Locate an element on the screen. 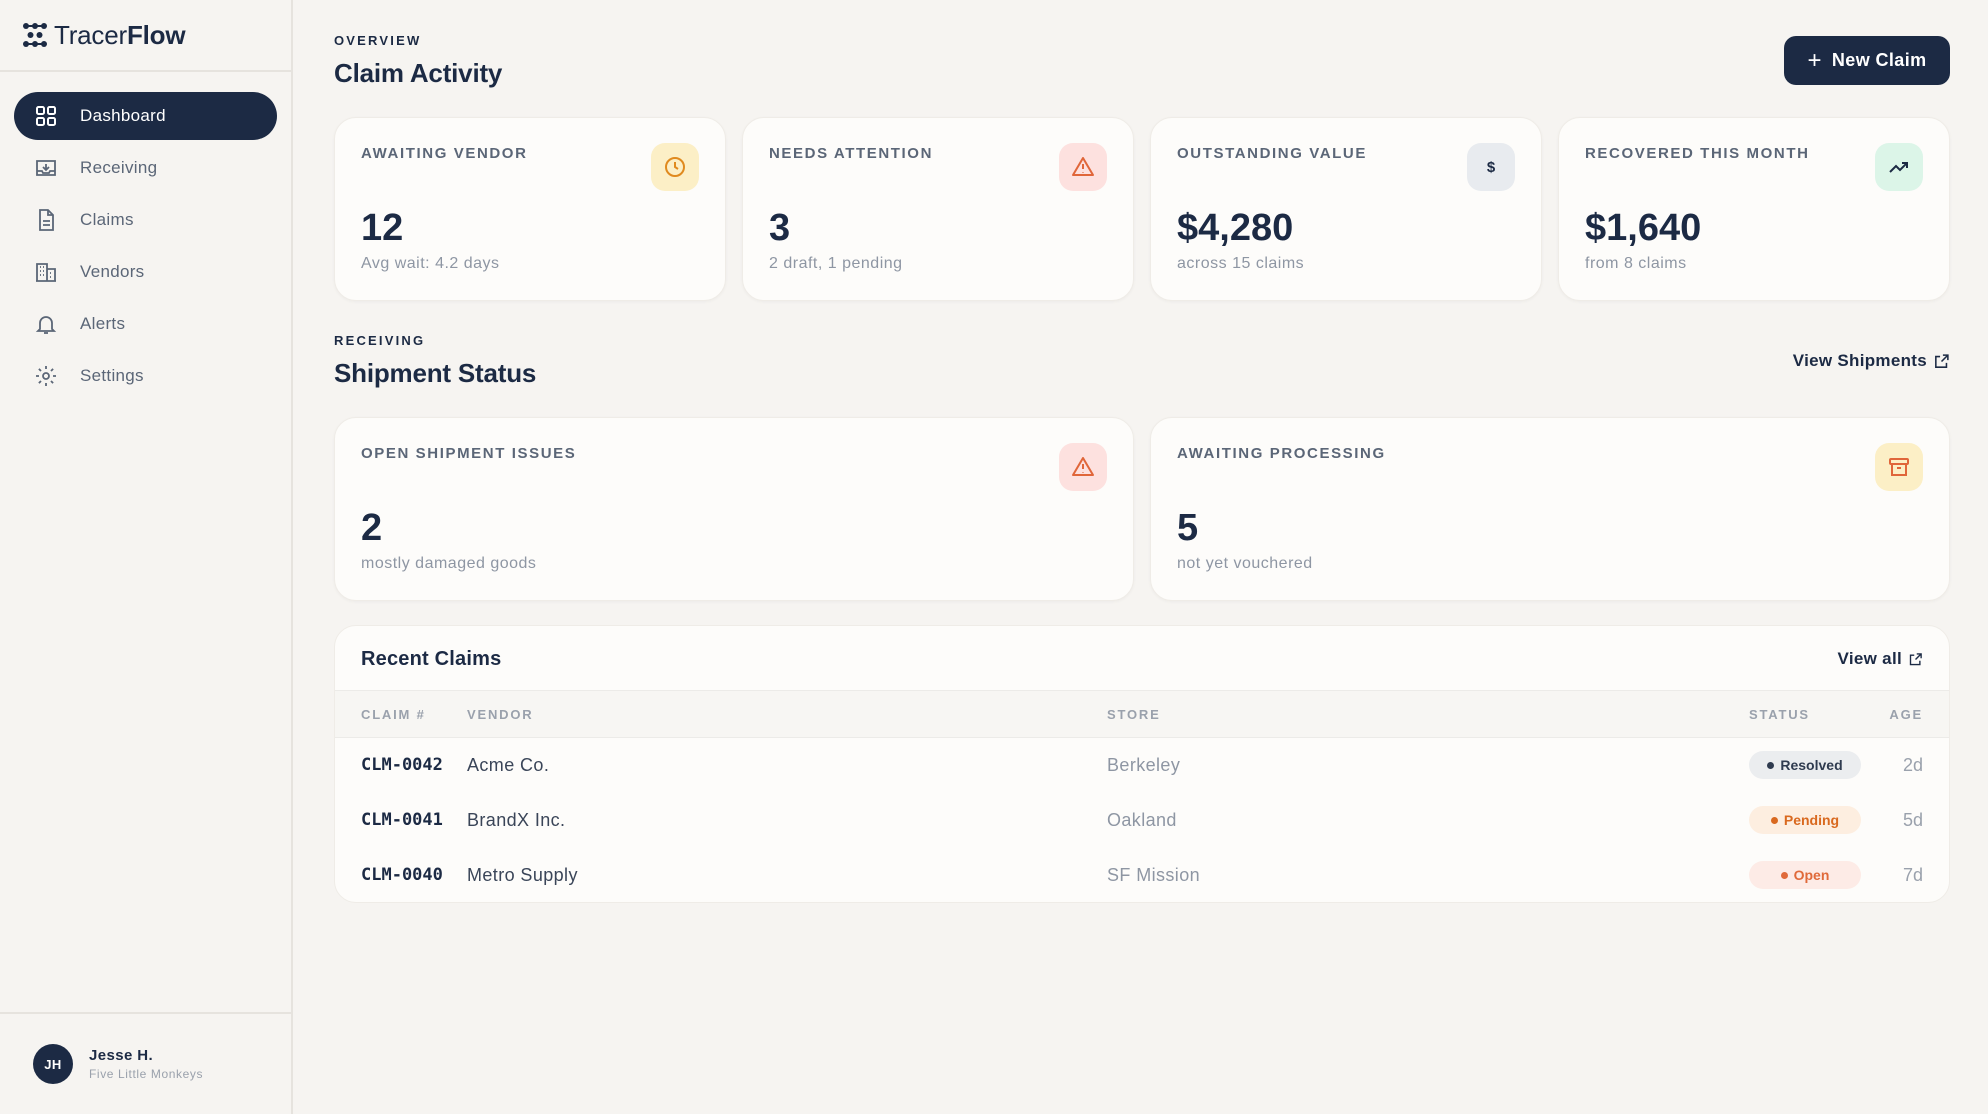 Image resolution: width=1988 pixels, height=1114 pixels. sidebar-item-settings: Settings is located at coordinates (145, 376).